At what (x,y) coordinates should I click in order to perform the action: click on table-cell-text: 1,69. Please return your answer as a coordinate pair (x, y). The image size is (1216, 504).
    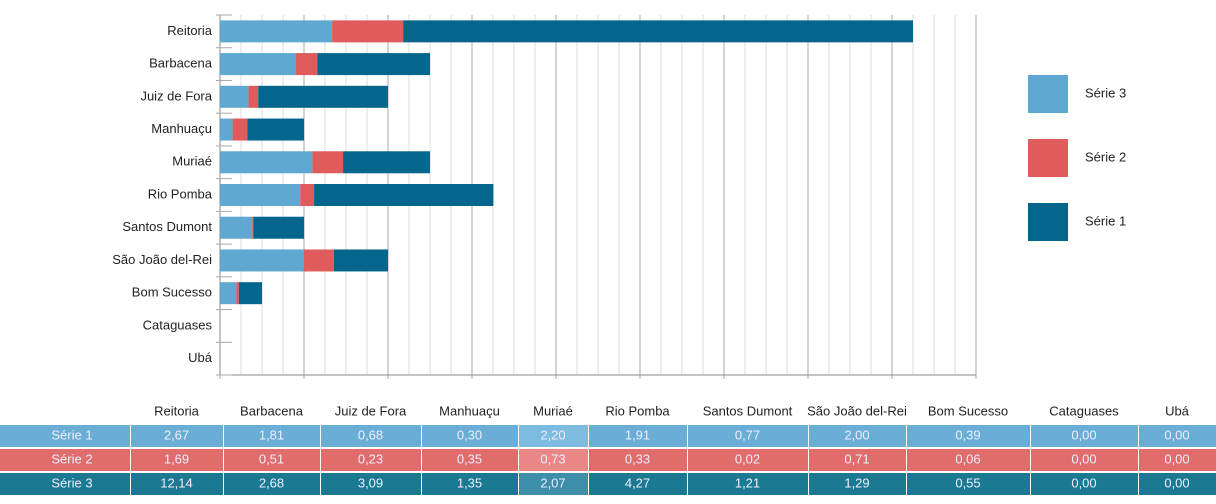
    Looking at the image, I should click on (176, 458).